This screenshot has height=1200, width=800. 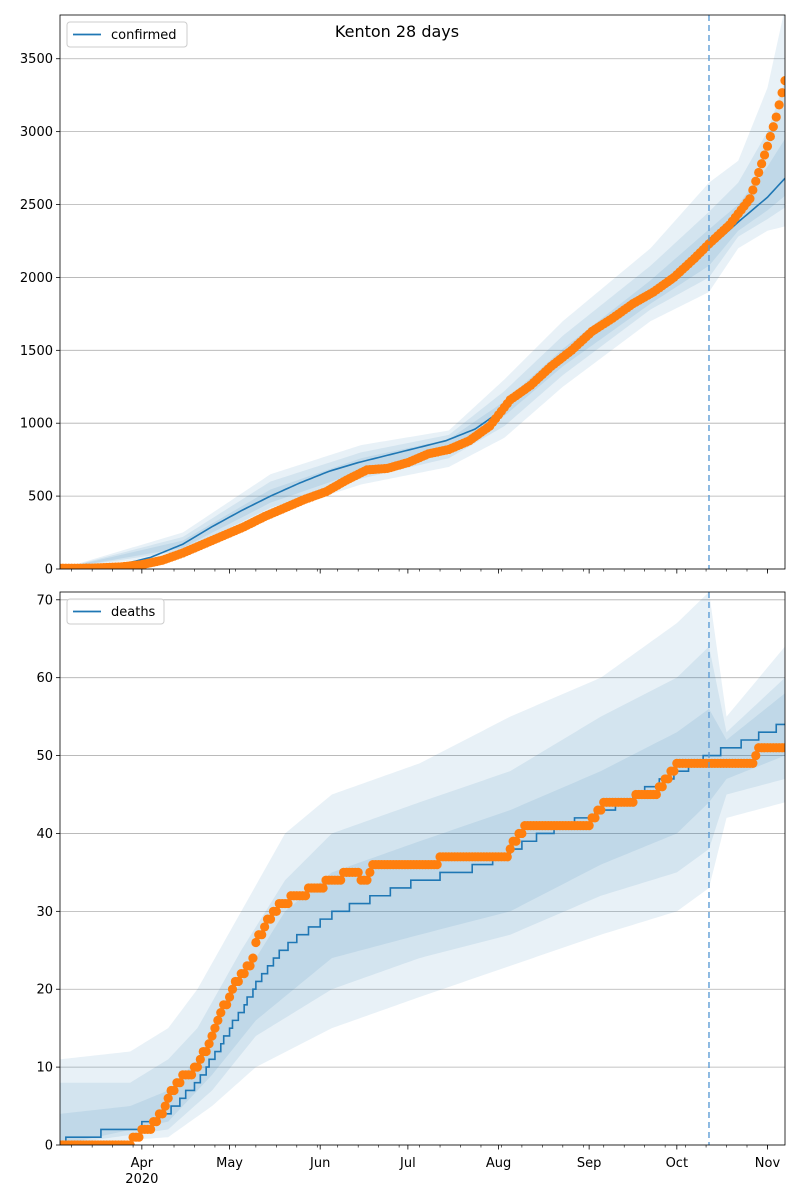 What do you see at coordinates (36, 205) in the screenshot?
I see `y-tick-label: 2500` at bounding box center [36, 205].